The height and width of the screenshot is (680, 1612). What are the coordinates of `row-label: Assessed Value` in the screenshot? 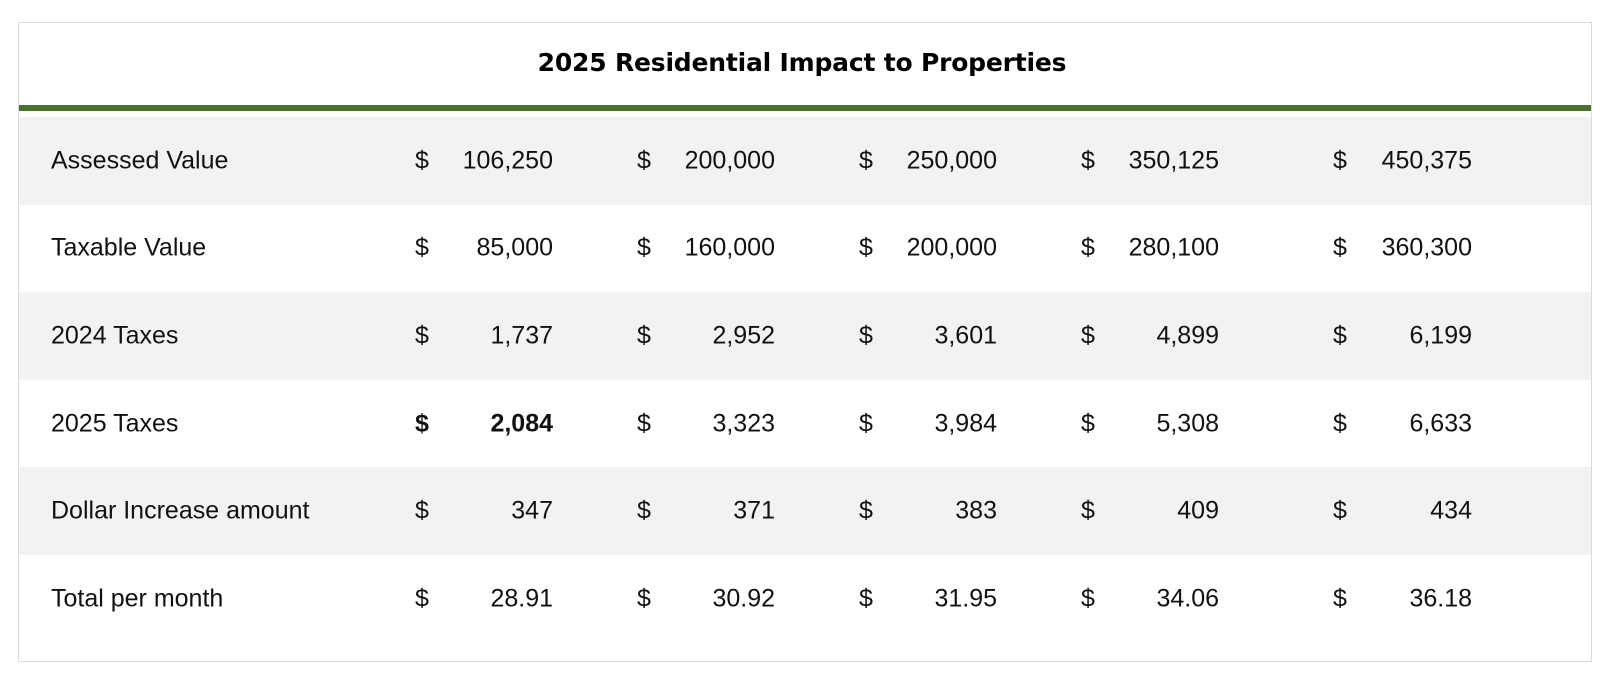 It's located at (140, 160).